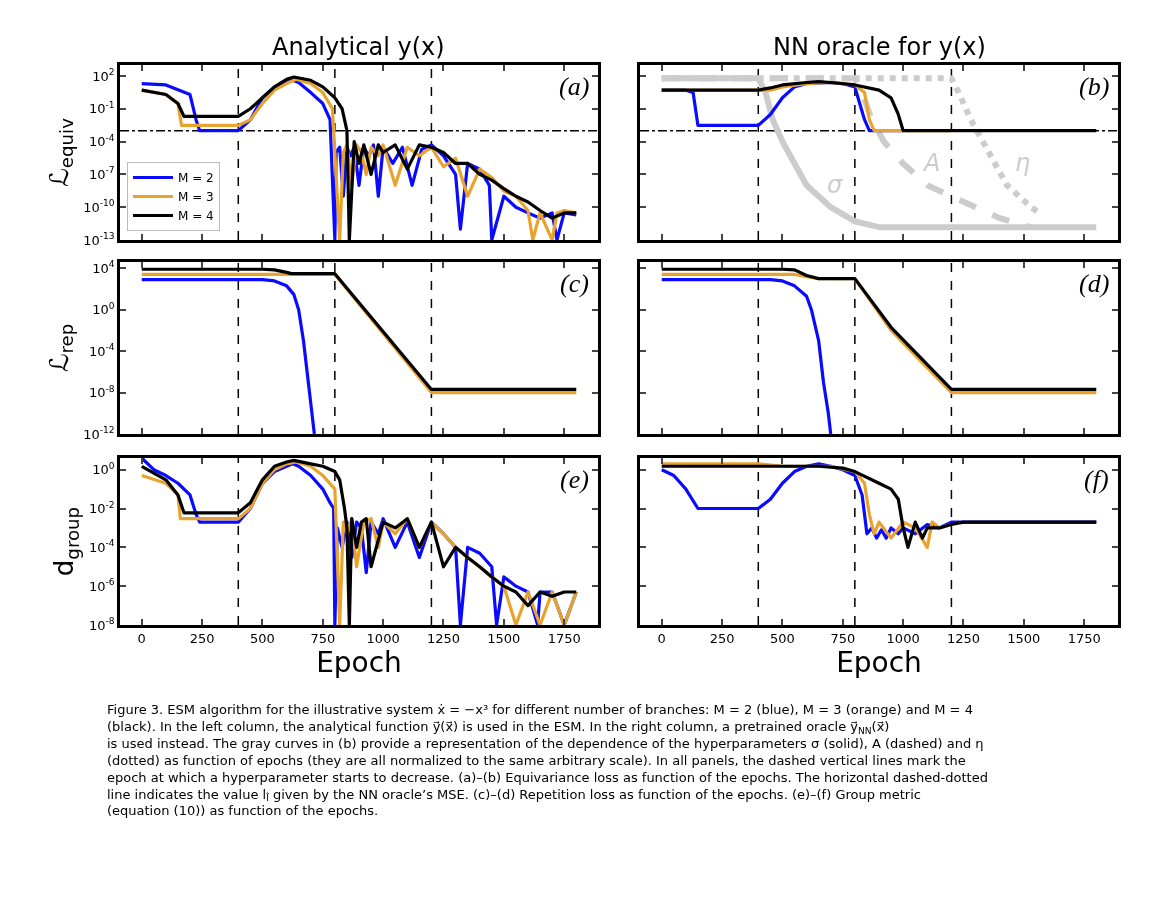 This screenshot has width=1165, height=899. What do you see at coordinates (1096, 479) in the screenshot?
I see `annotation: (f)` at bounding box center [1096, 479].